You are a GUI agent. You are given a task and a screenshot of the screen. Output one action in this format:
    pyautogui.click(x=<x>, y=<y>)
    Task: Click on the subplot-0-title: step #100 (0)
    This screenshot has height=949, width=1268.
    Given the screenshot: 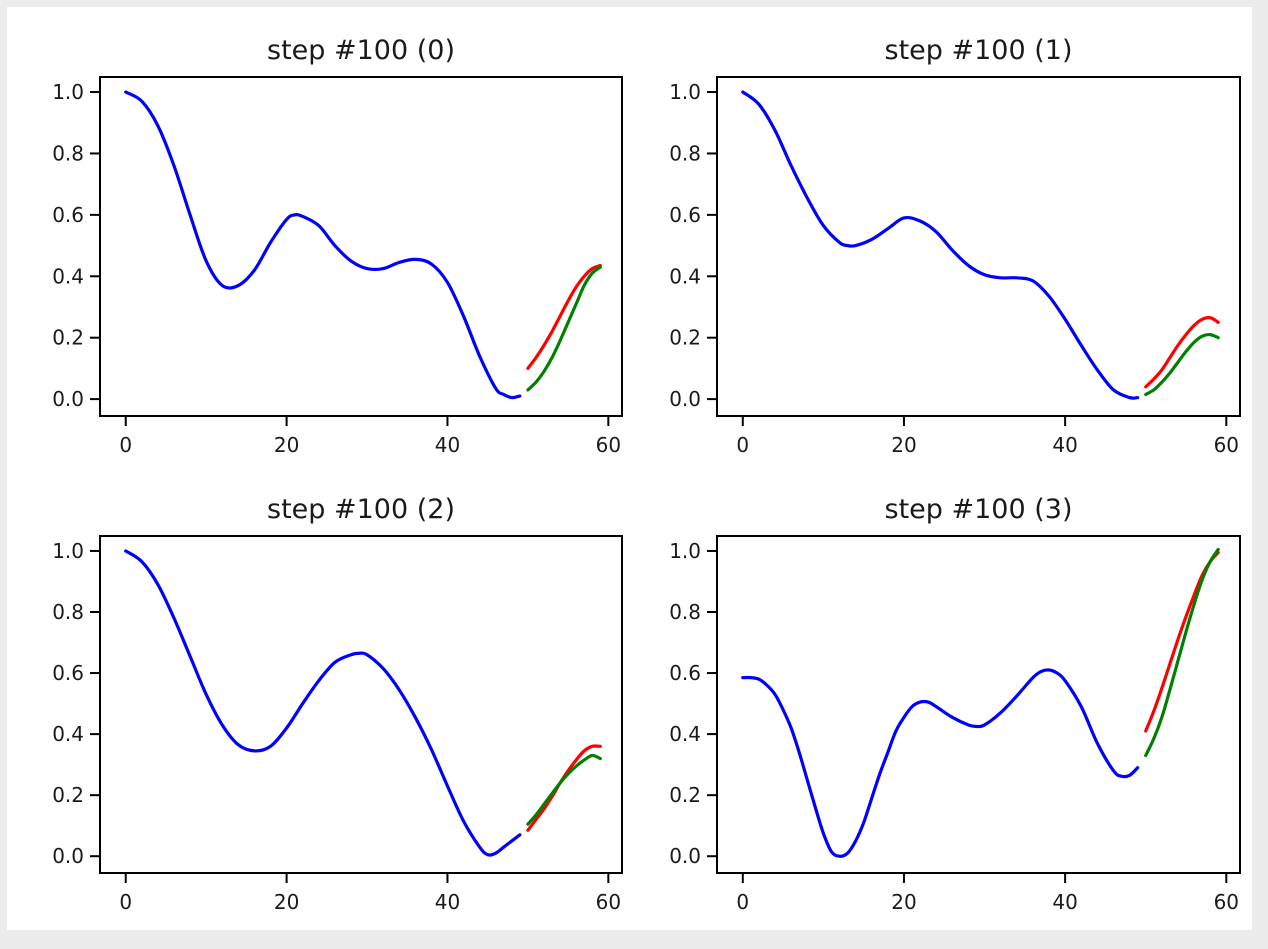 What is the action you would take?
    pyautogui.click(x=361, y=50)
    